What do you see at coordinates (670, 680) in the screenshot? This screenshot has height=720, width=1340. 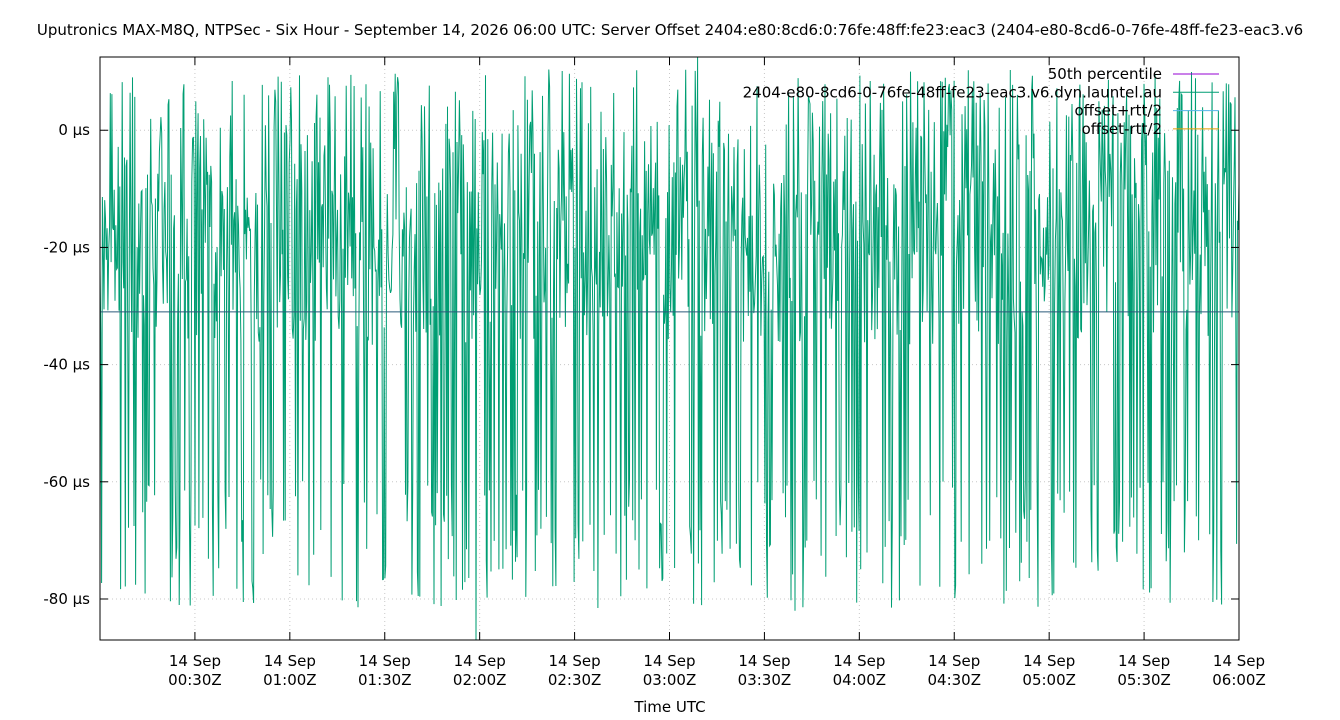 I see `x-tick-label-time: 03:00Z` at bounding box center [670, 680].